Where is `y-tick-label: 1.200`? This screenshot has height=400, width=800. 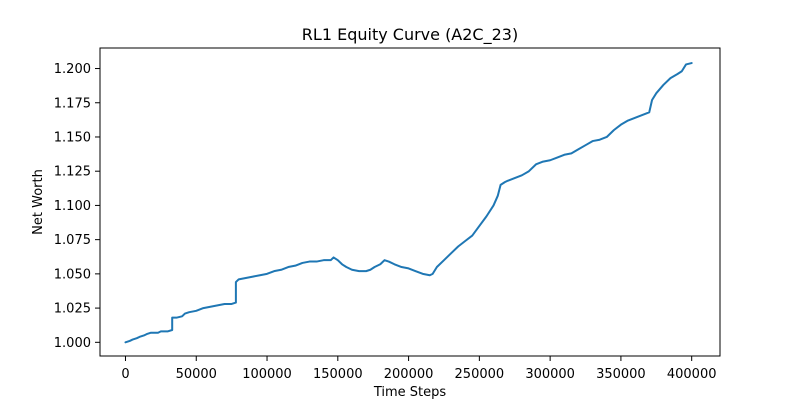 y-tick-label: 1.200 is located at coordinates (72, 69).